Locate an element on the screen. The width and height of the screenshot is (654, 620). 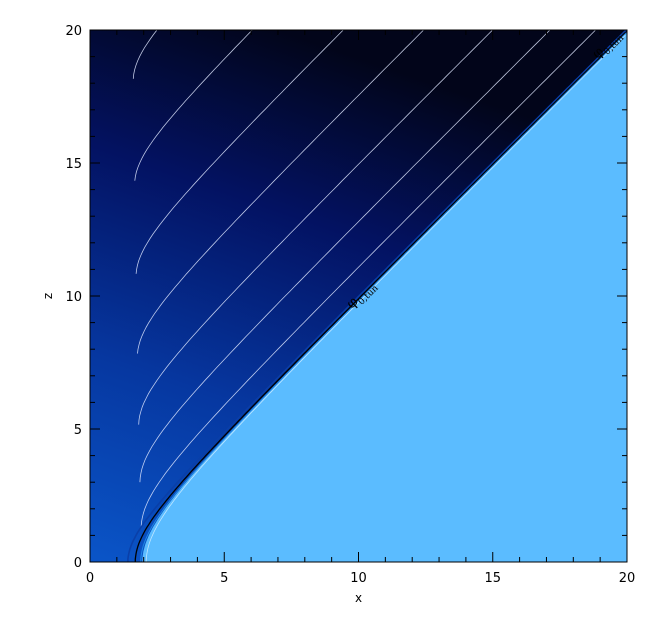
y-tick-label: 5 is located at coordinates (78, 430).